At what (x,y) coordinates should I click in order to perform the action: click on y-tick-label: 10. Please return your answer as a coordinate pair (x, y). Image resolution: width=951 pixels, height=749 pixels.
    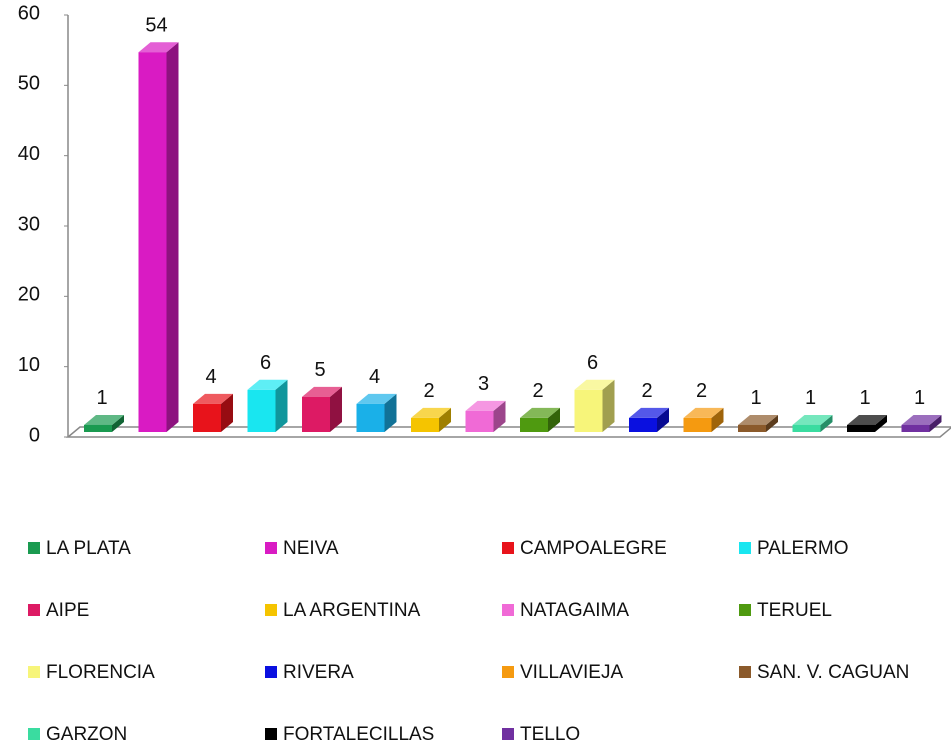
    Looking at the image, I should click on (29, 365).